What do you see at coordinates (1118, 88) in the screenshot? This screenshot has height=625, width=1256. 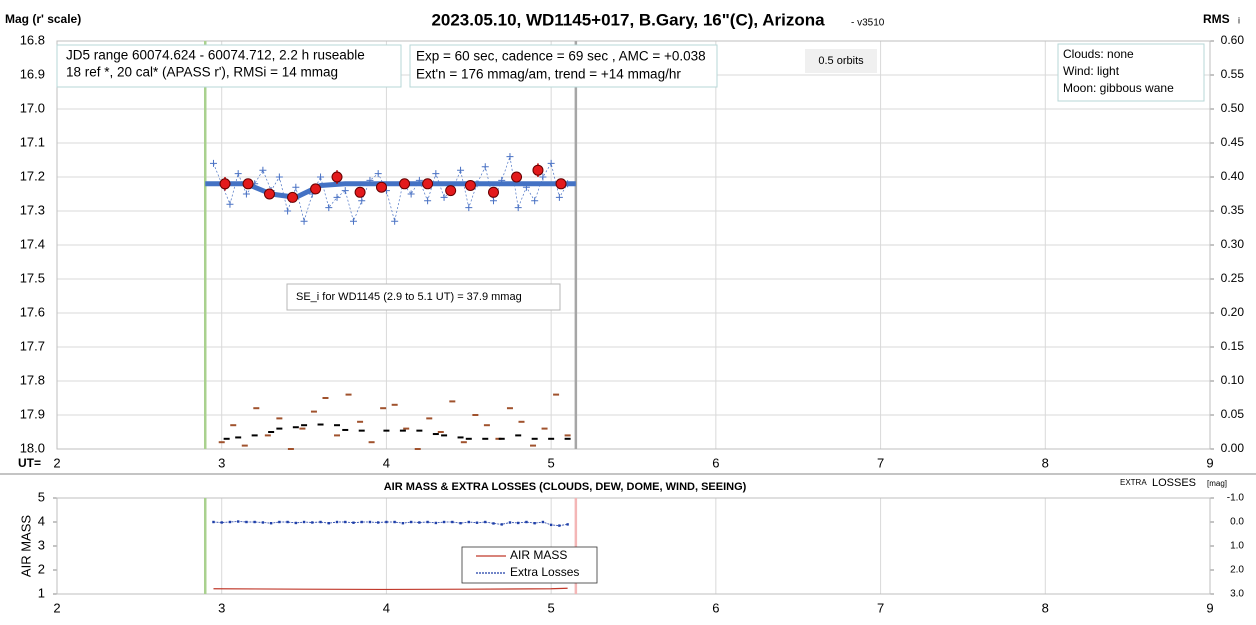 I see `annotation: Moon: gibbous wane` at bounding box center [1118, 88].